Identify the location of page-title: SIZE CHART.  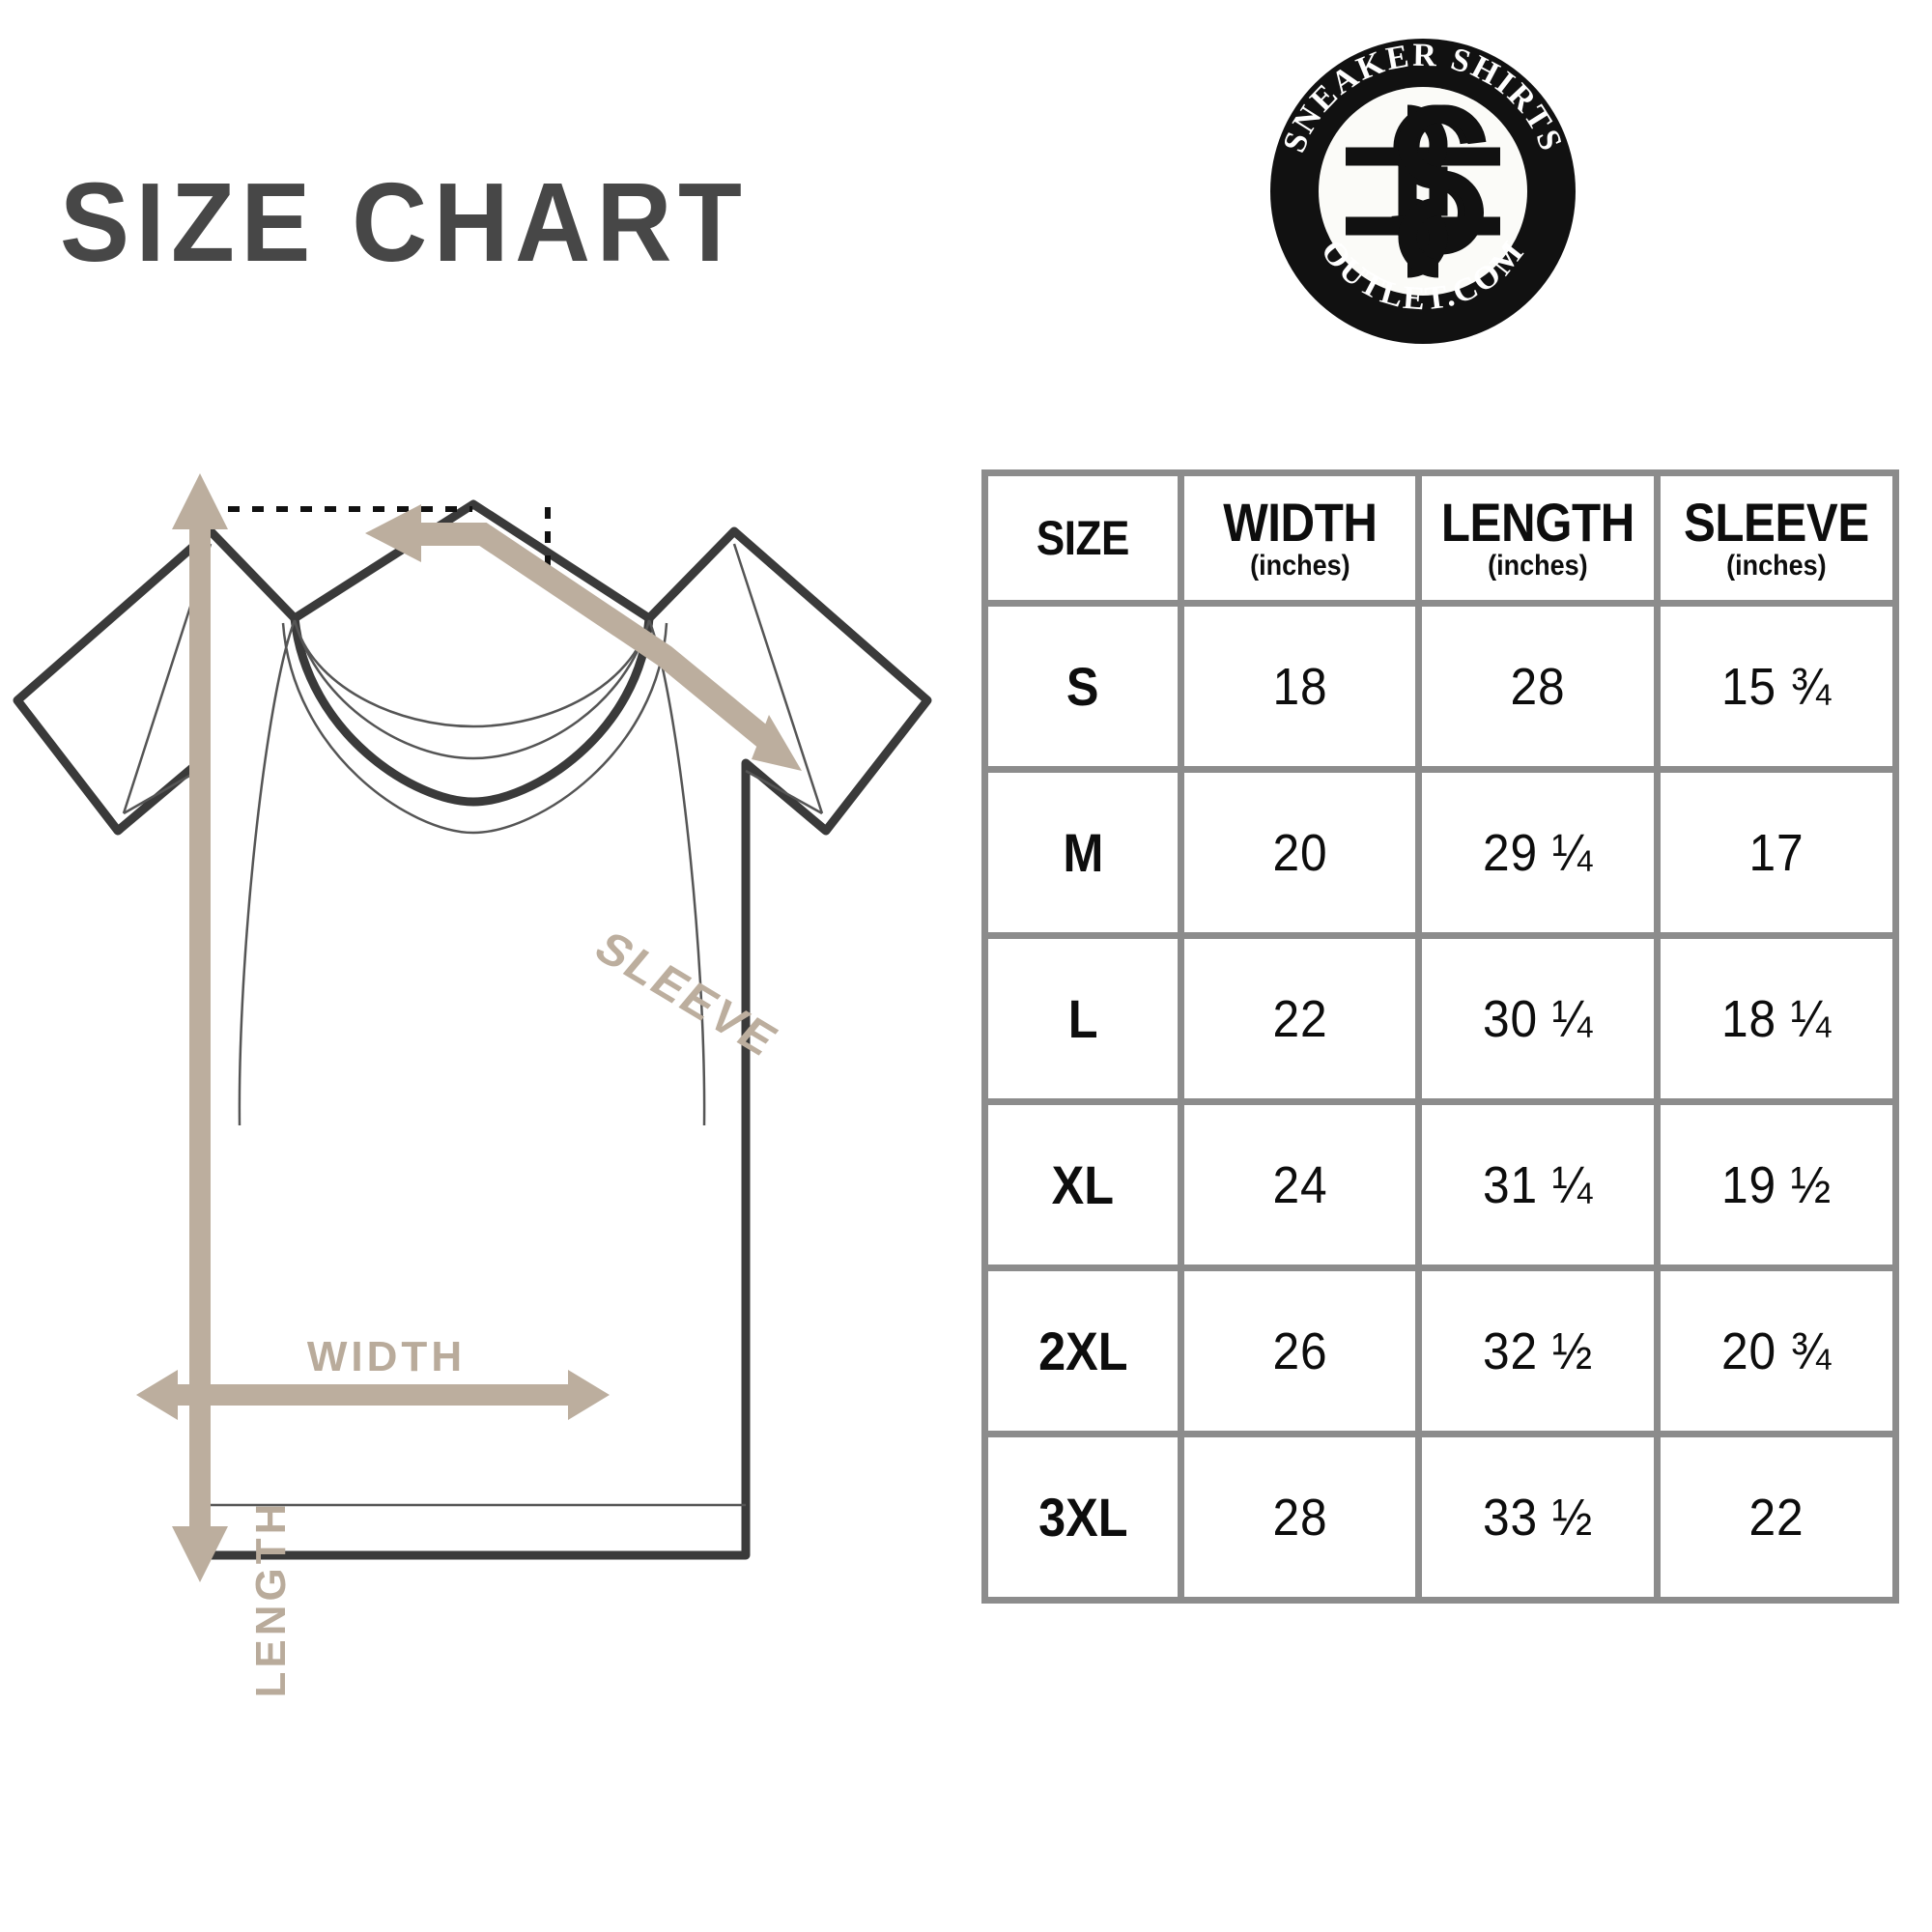
(404, 222).